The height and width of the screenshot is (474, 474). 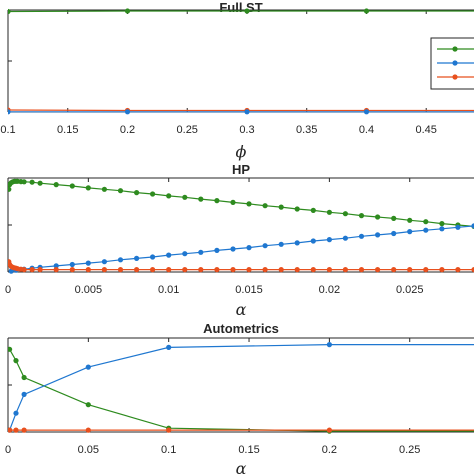 I want to click on autometrics-xtick-label: 0.15, so click(x=248, y=450).